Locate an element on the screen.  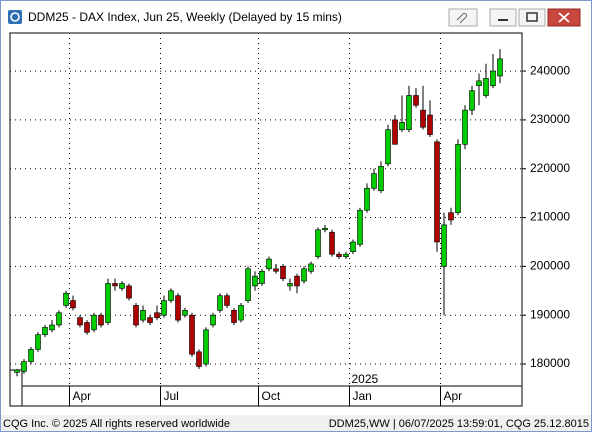
footer-bar is located at coordinates (296, 423).